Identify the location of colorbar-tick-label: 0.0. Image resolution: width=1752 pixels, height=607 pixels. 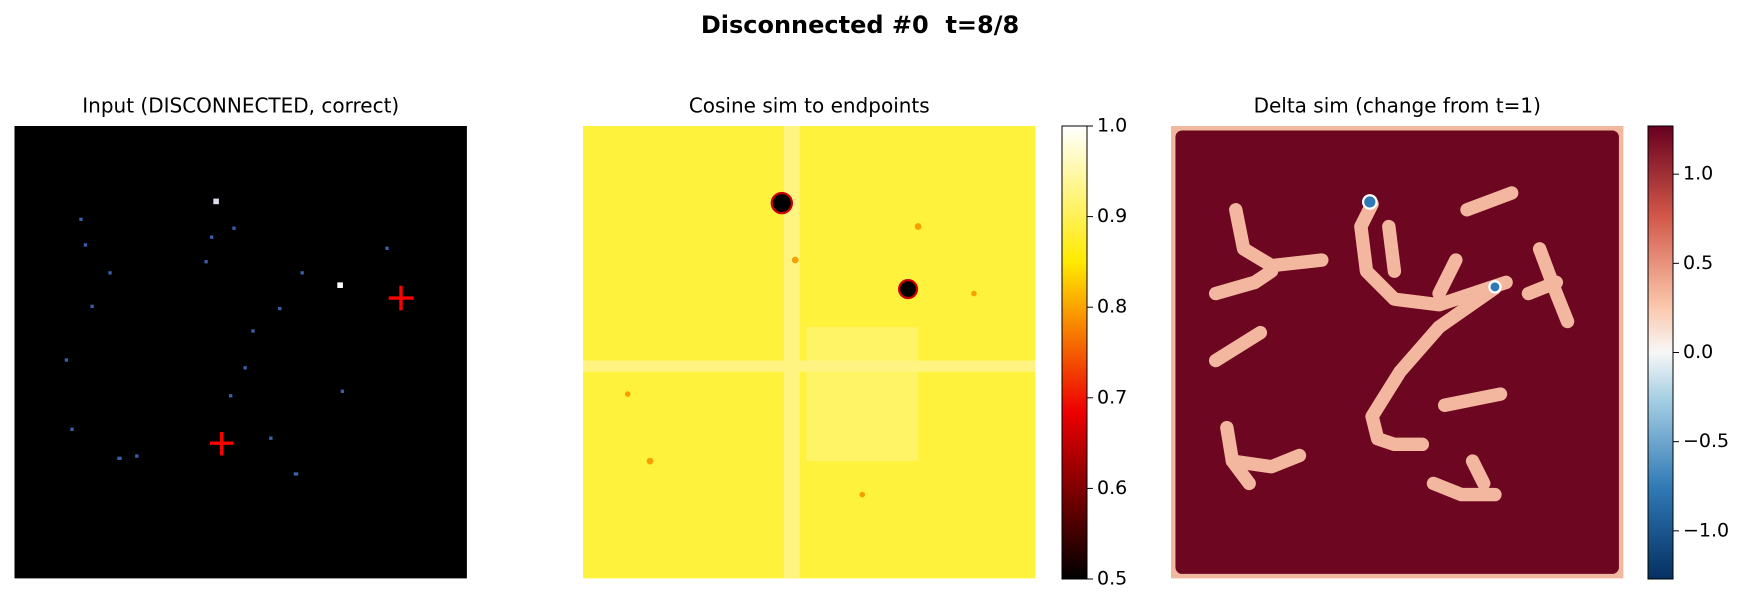
(1698, 352).